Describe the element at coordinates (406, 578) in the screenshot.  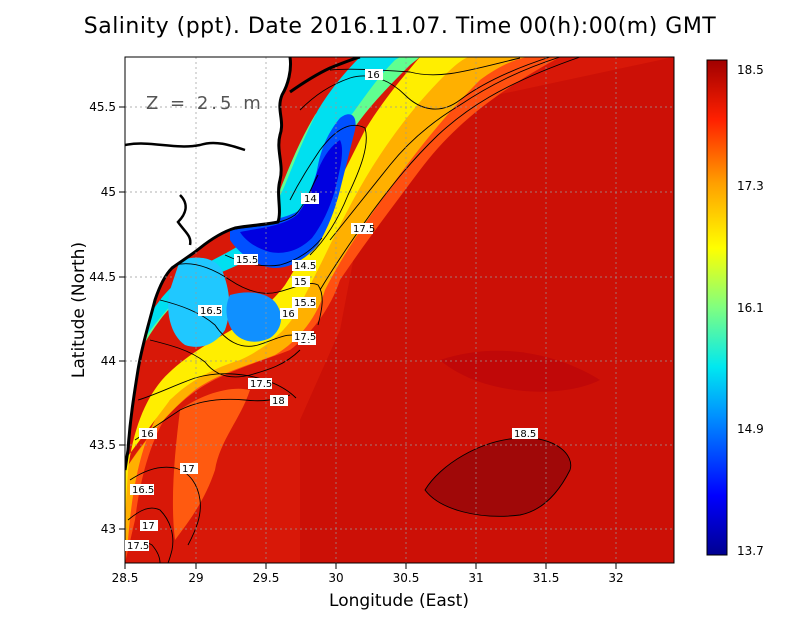
I see `x-tick-label: 30.5` at that location.